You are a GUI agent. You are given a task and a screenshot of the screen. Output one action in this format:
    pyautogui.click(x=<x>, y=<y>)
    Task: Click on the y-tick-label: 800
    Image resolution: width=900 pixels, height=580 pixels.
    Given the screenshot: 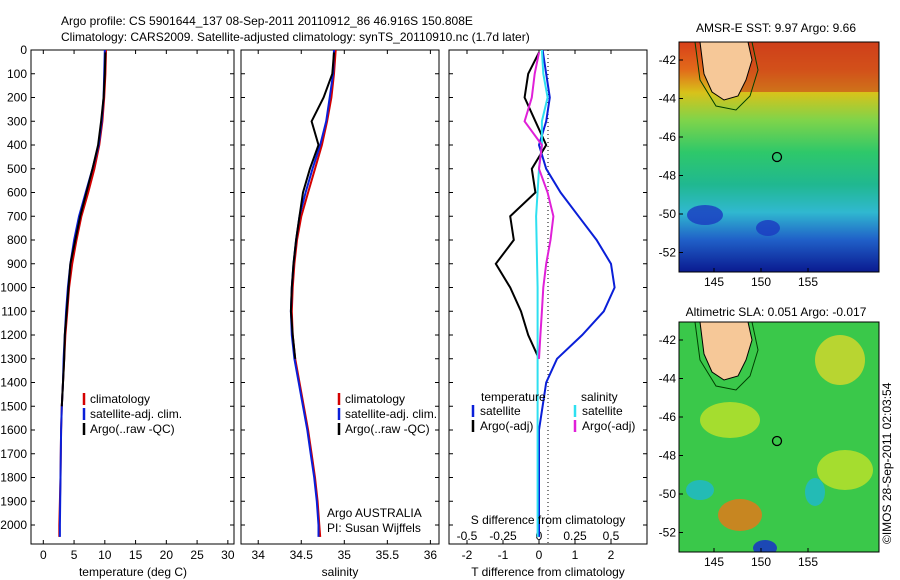 What is the action you would take?
    pyautogui.click(x=17, y=240)
    